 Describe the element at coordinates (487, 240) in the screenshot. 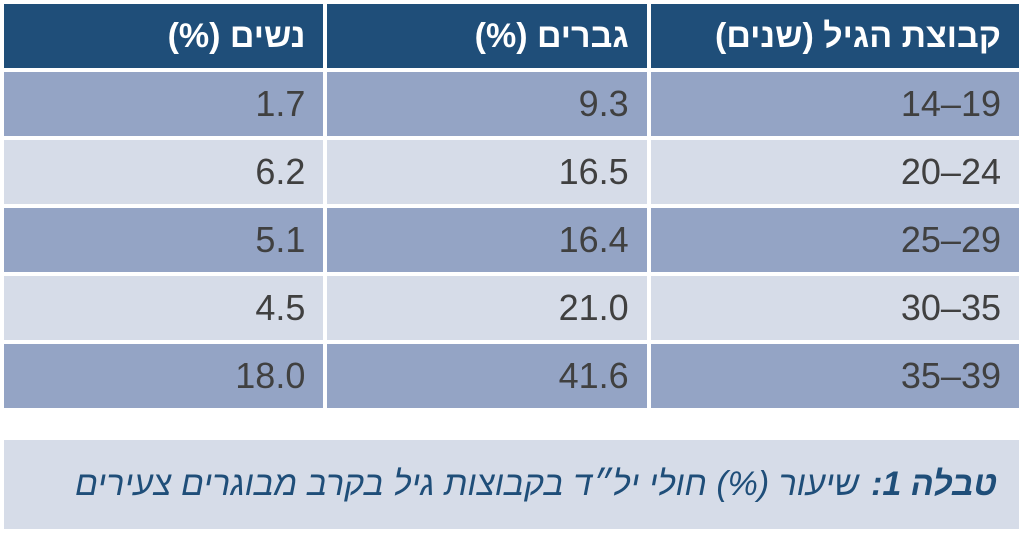

I see `cell-men: 16.4` at that location.